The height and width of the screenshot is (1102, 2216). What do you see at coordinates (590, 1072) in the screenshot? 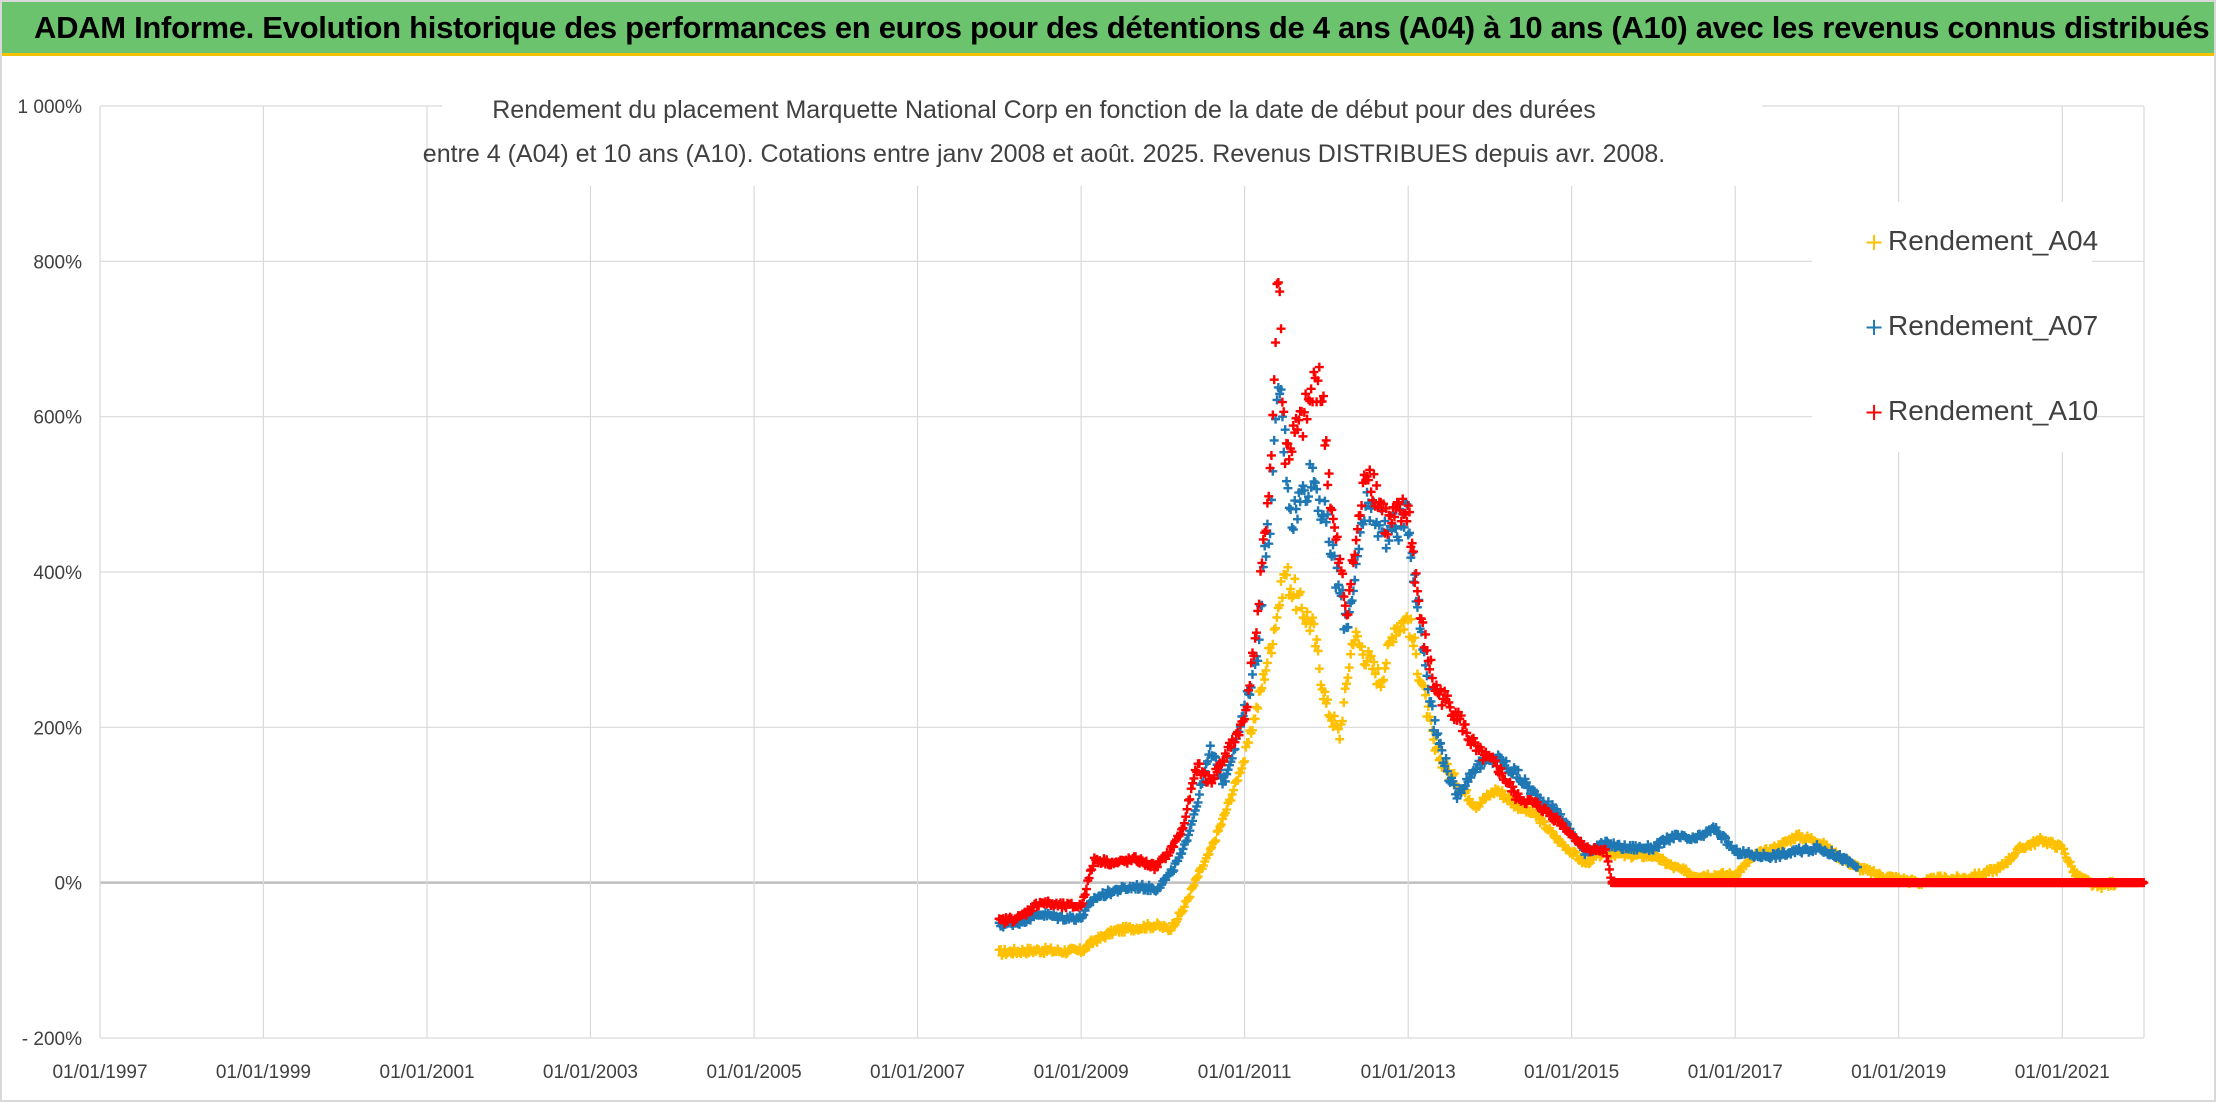
I see `x-tick-label: 01/01/2003` at bounding box center [590, 1072].